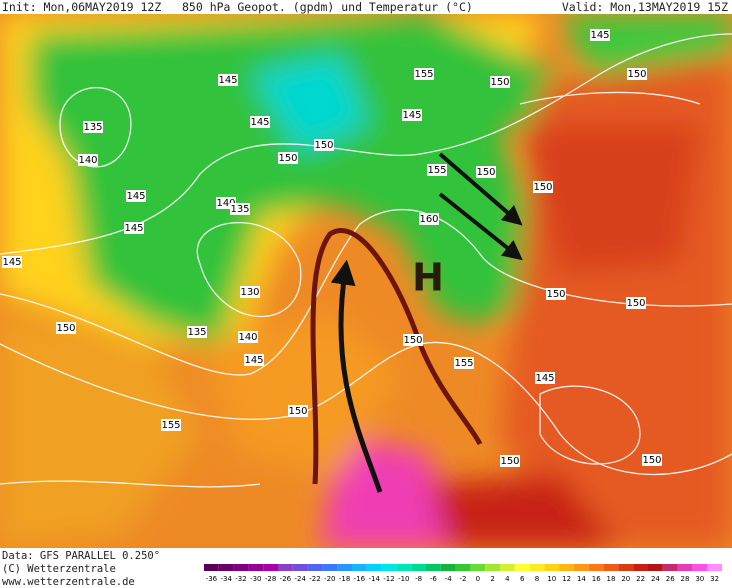 This screenshot has width=732, height=588. Describe the element at coordinates (270, 579) in the screenshot. I see `color-scale-label: -28` at that location.